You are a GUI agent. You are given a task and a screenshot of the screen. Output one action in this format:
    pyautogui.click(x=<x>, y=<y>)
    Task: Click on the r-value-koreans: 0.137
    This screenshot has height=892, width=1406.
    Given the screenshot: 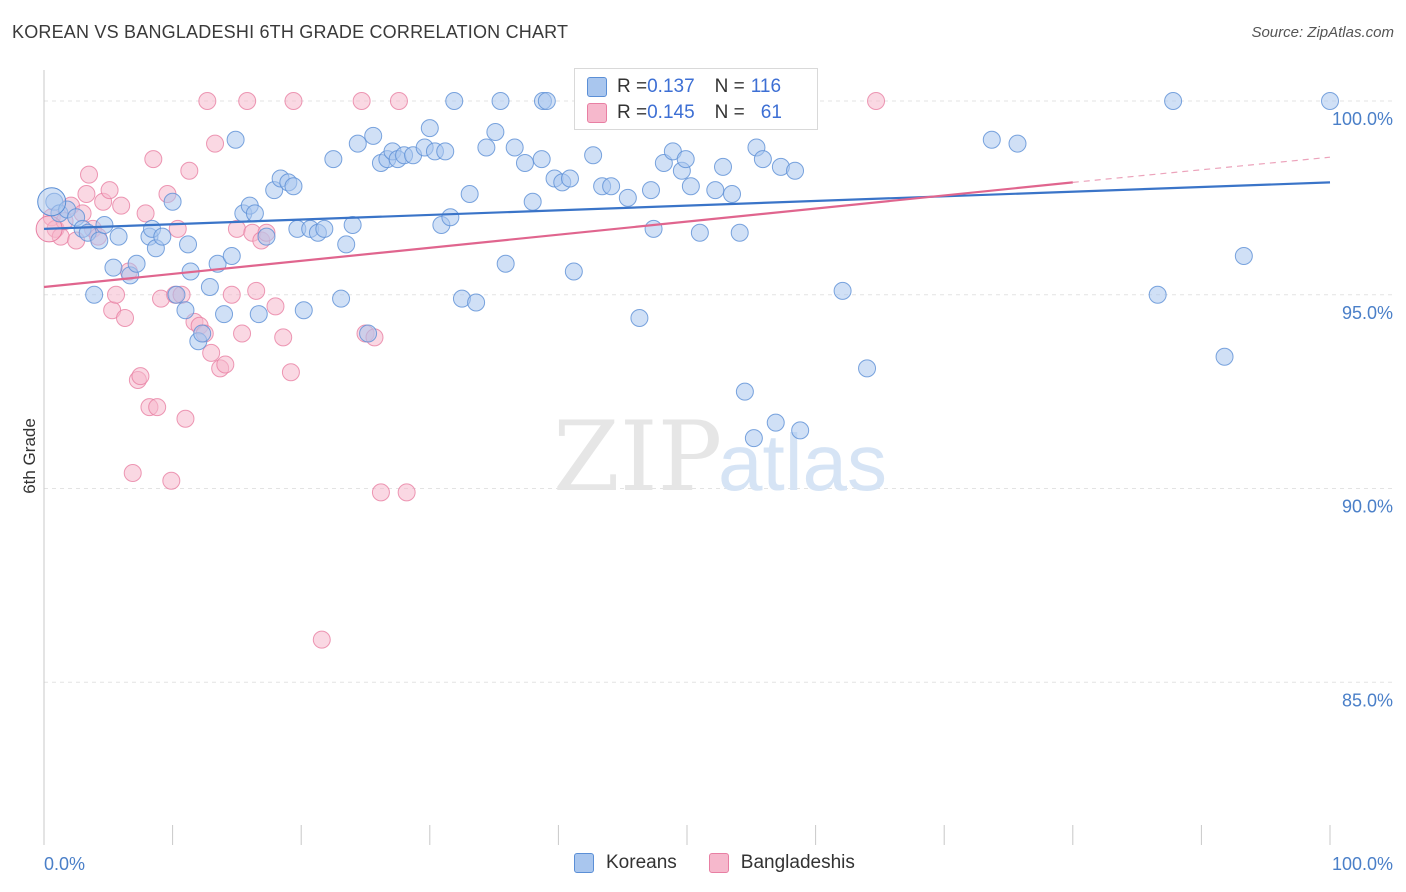 What is the action you would take?
    pyautogui.click(x=671, y=86)
    